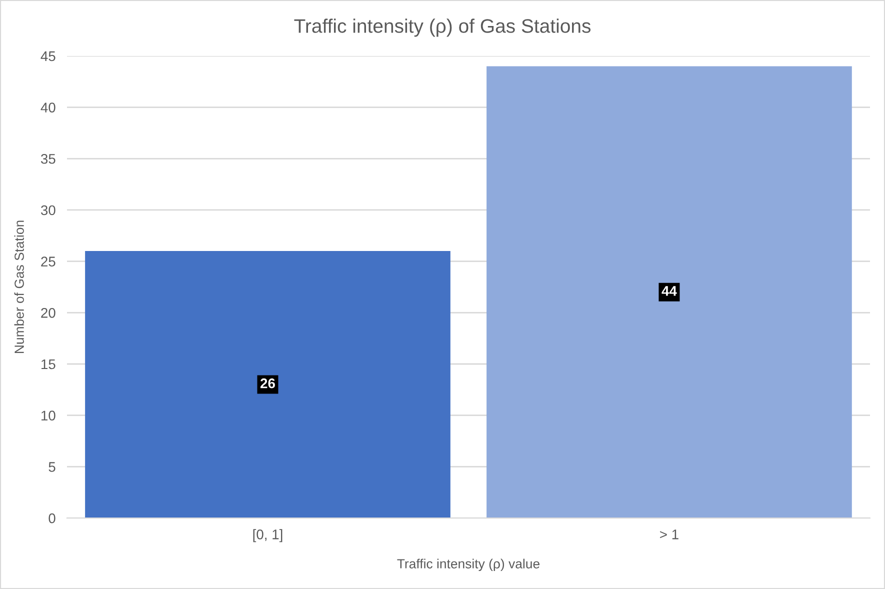 This screenshot has height=589, width=885. Describe the element at coordinates (669, 291) in the screenshot. I see `data-label: 44` at that location.